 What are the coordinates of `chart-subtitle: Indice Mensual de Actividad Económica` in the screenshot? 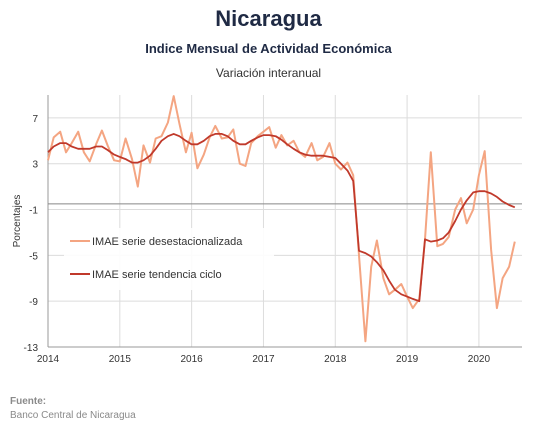 It's located at (268, 48).